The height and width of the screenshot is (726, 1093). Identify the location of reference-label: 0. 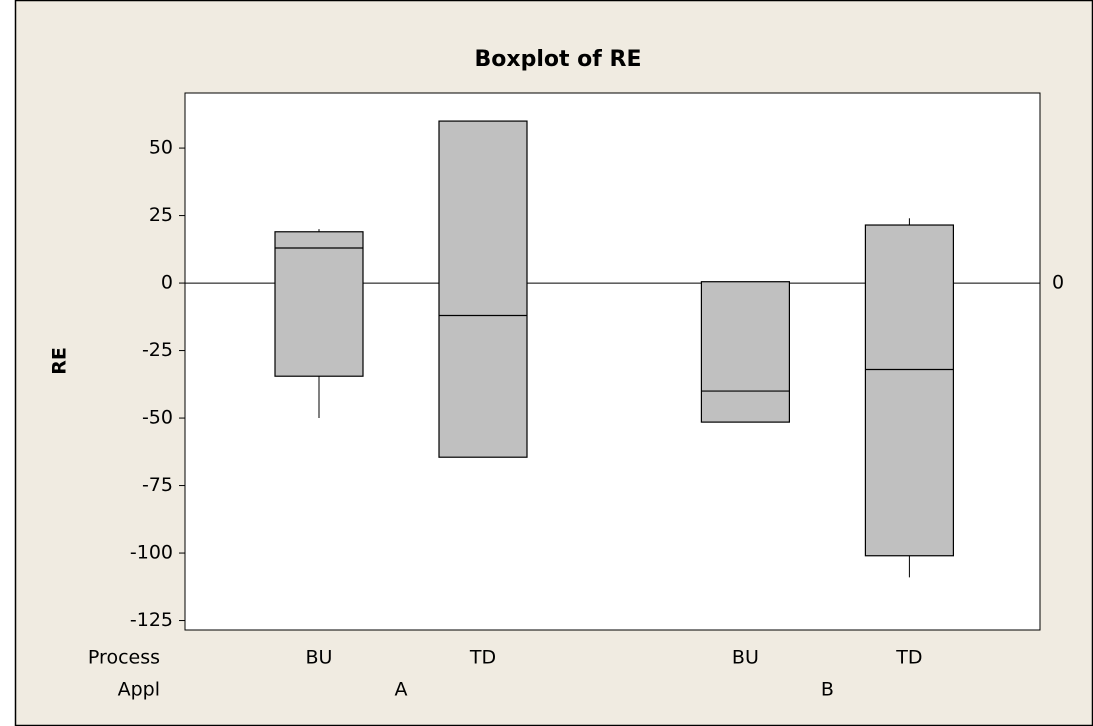
(1058, 283).